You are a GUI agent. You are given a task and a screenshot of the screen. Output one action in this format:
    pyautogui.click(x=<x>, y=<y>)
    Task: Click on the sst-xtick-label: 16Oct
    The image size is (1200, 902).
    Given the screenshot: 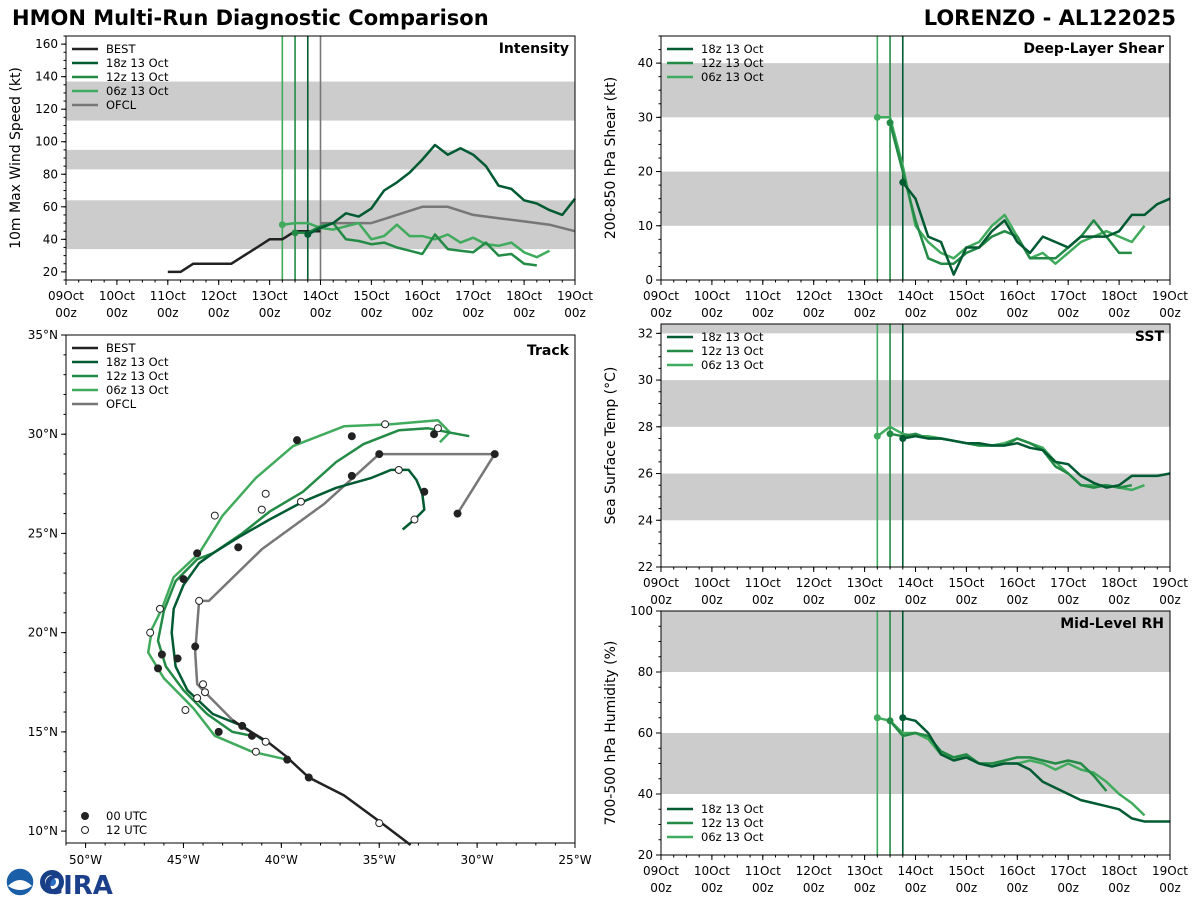 What is the action you would take?
    pyautogui.click(x=1017, y=583)
    